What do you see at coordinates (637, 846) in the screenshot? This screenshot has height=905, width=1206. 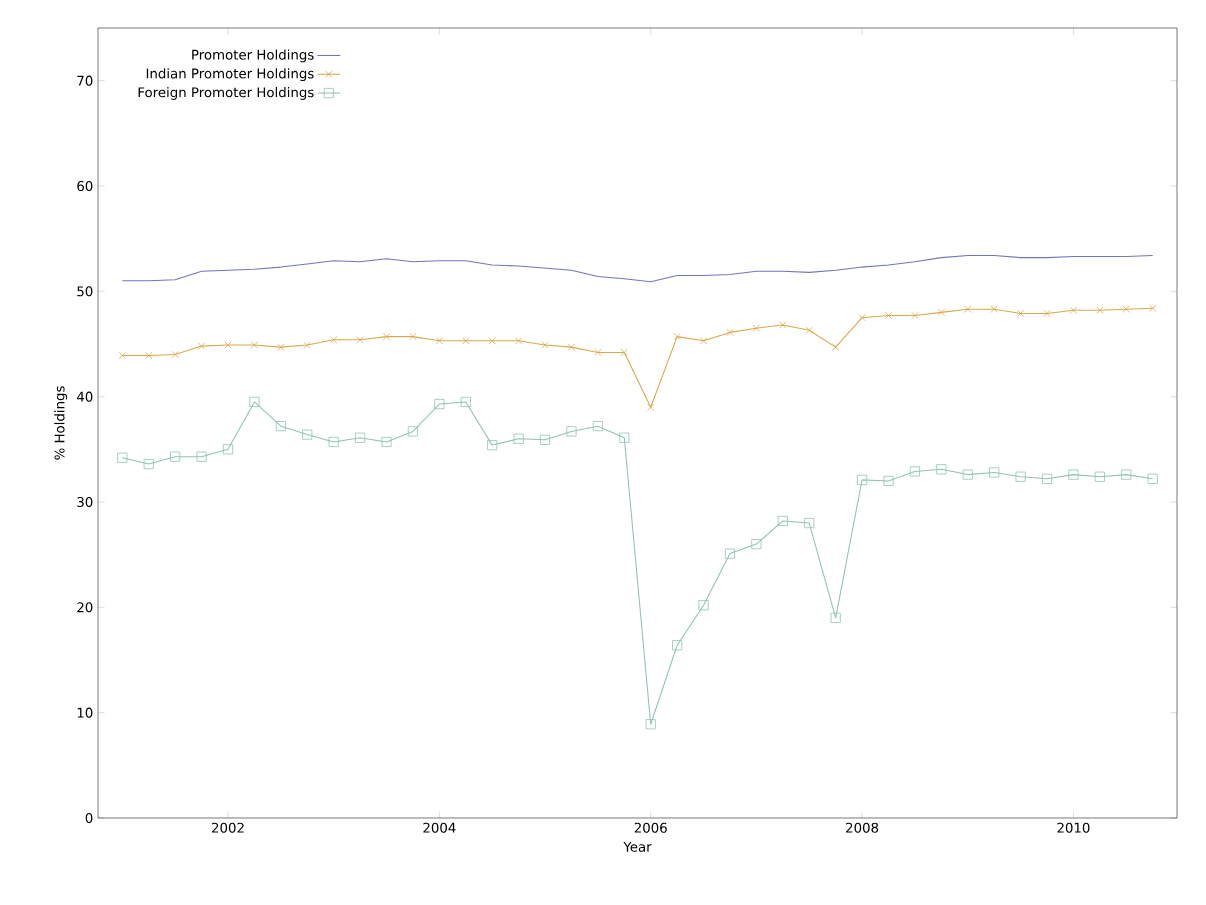 I see `x-axis-title: Year` at bounding box center [637, 846].